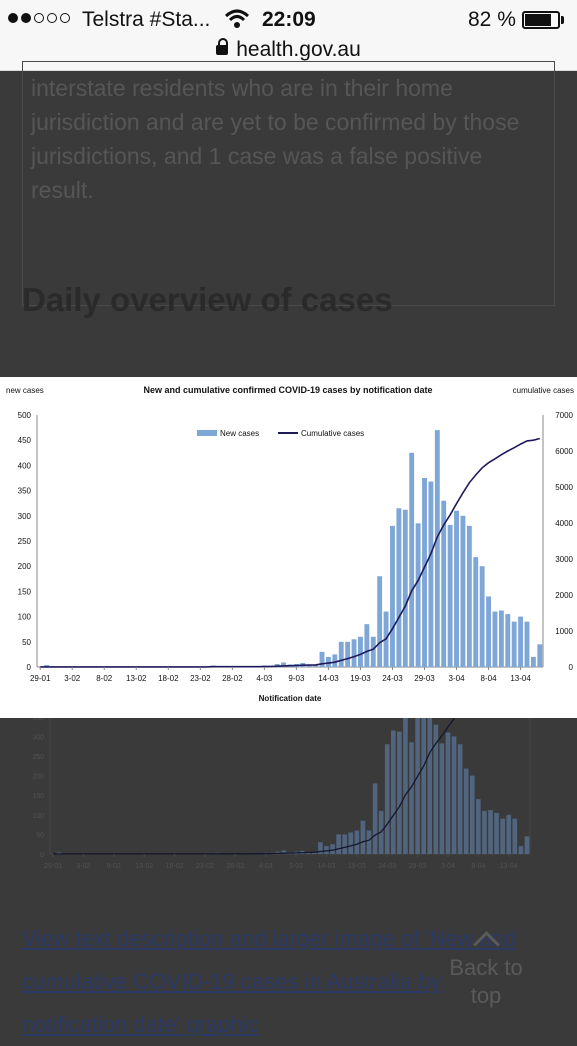 Image resolution: width=577 pixels, height=1046 pixels. What do you see at coordinates (492, 19) in the screenshot?
I see `battery-percent: 82 %` at bounding box center [492, 19].